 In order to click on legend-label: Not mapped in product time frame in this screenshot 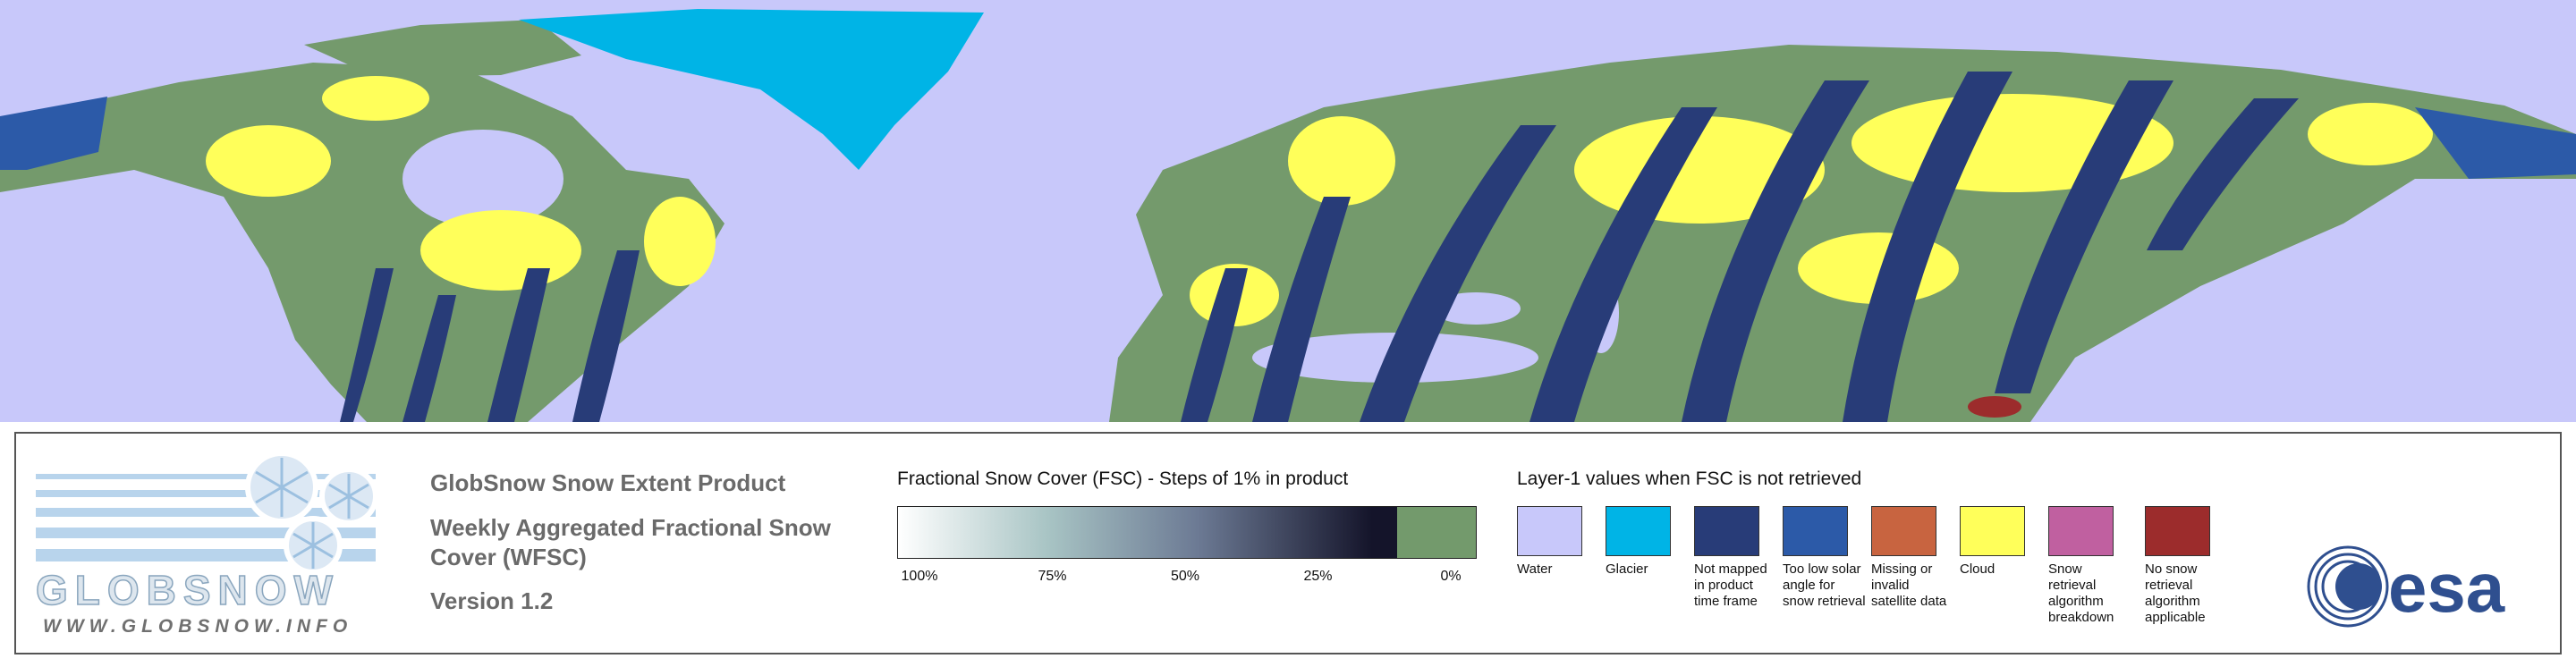, I will do `click(1730, 585)`.